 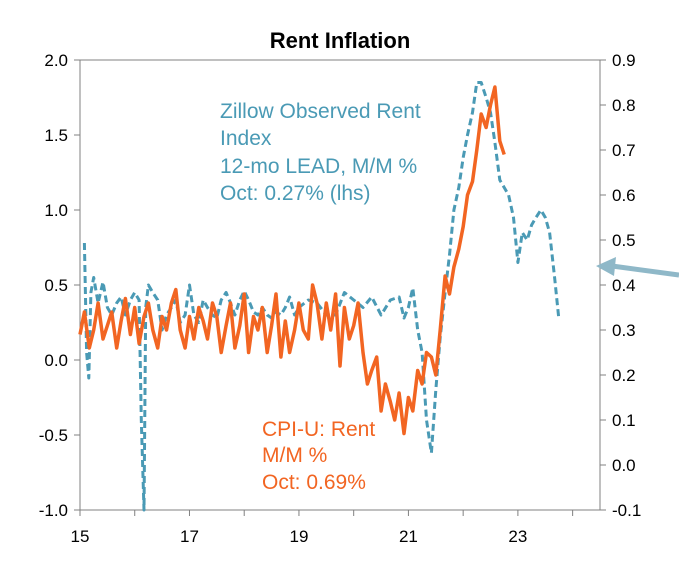 I want to click on x-tick-label: 19, so click(x=298, y=536).